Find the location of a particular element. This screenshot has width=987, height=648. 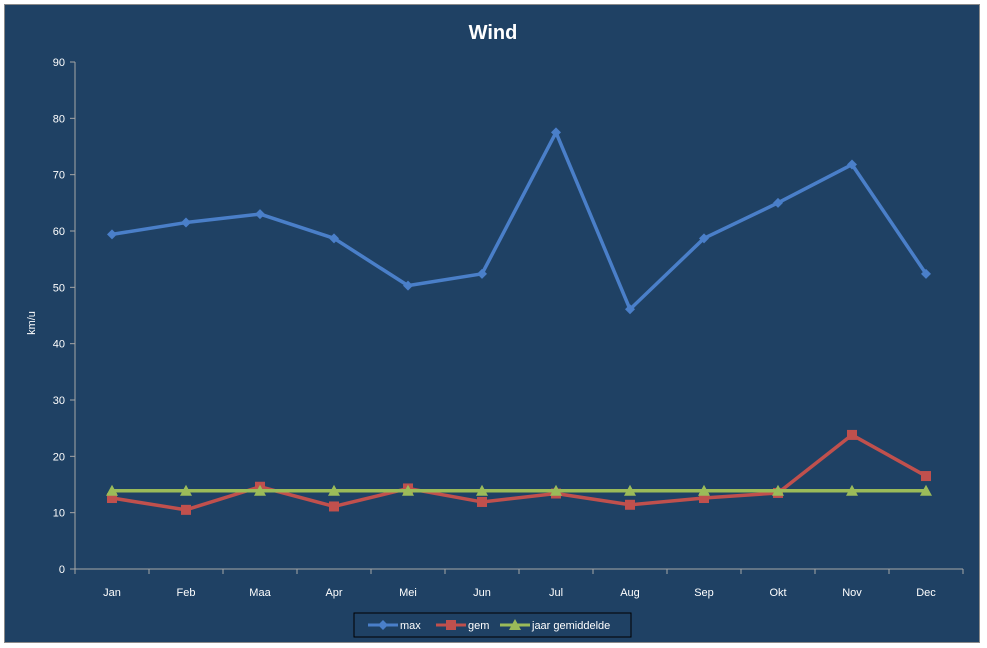

point-gem-aug is located at coordinates (630, 504).